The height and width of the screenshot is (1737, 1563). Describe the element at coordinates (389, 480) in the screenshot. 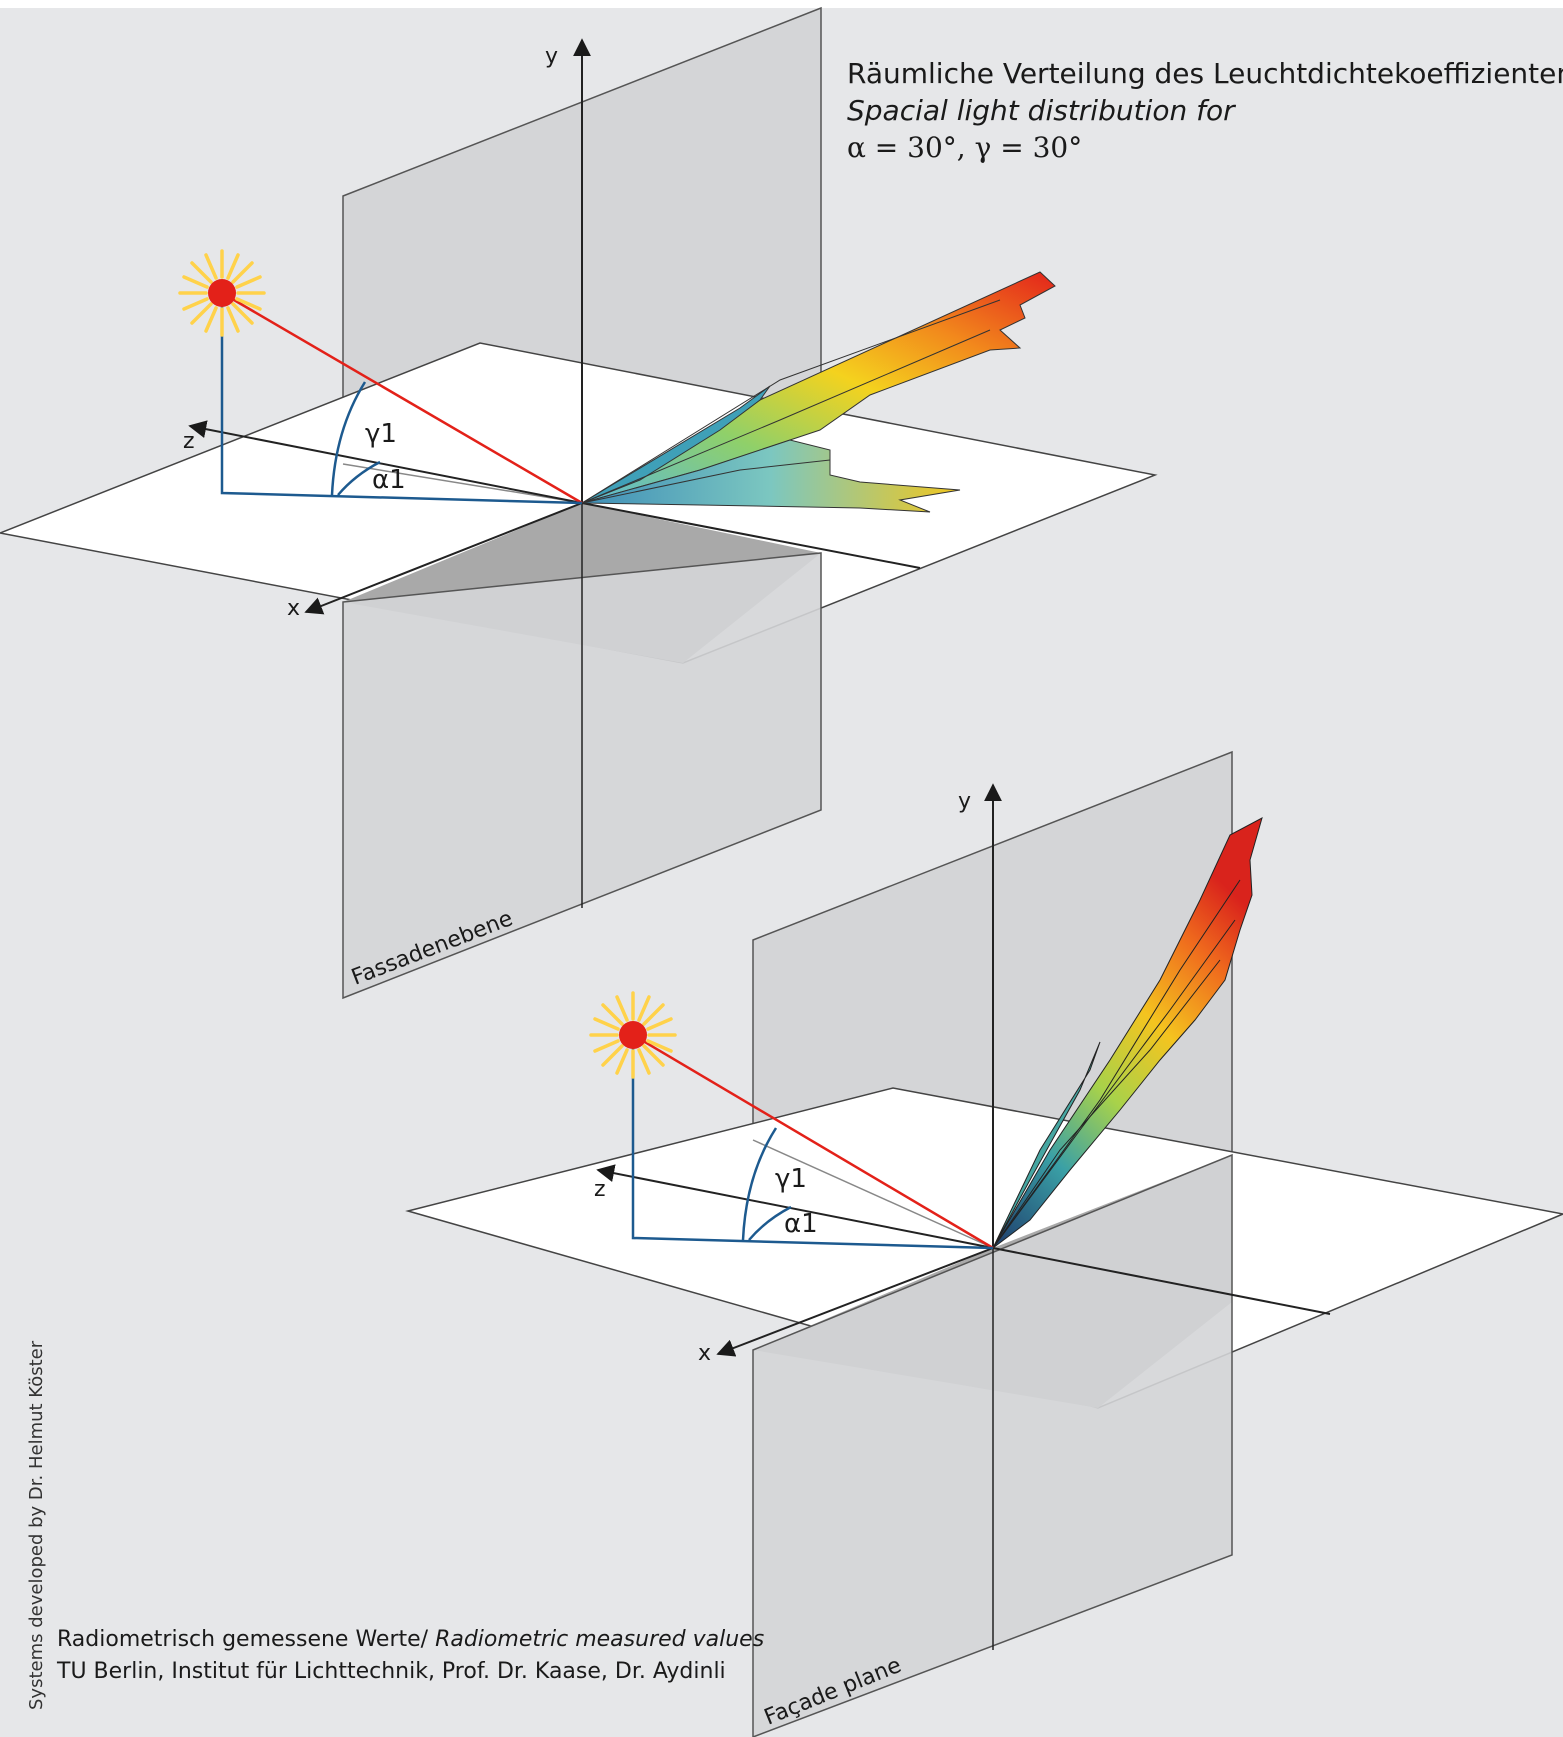

I see `alpha-label-top: α1` at that location.